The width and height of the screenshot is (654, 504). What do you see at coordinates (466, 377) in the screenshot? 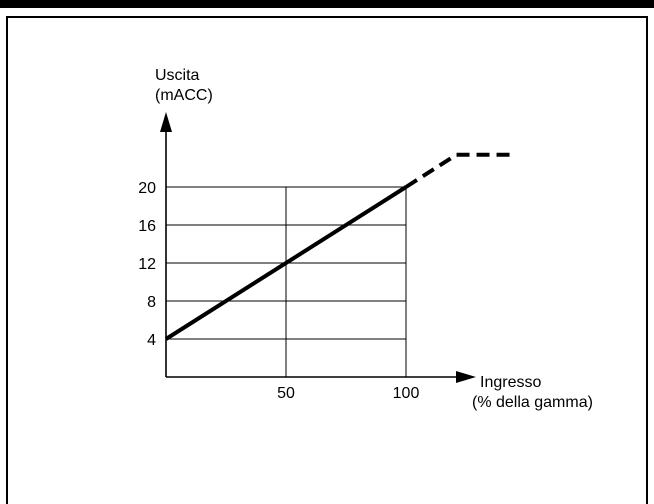
I see `x-axis-arrow-icon` at bounding box center [466, 377].